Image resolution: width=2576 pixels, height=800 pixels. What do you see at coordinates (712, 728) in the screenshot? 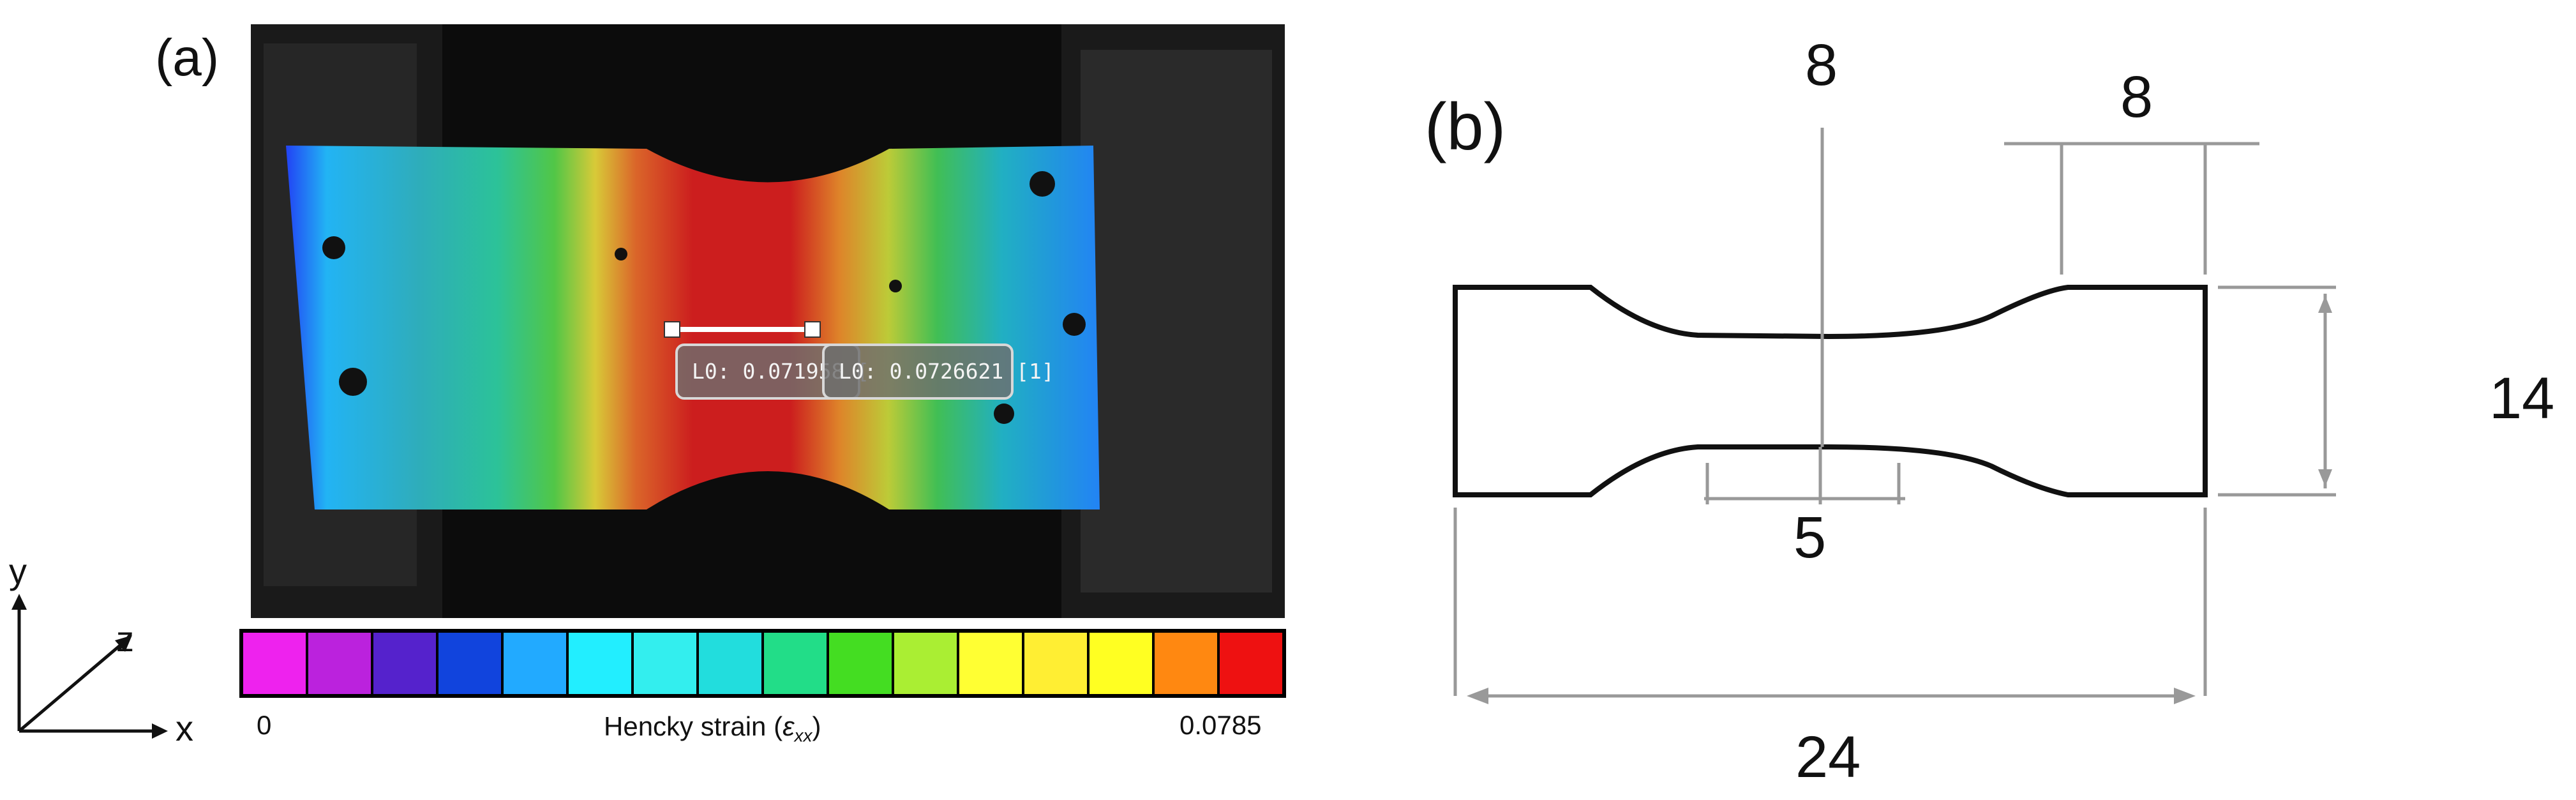
I see `colorbar-title: Hencky strain (εxx)` at bounding box center [712, 728].